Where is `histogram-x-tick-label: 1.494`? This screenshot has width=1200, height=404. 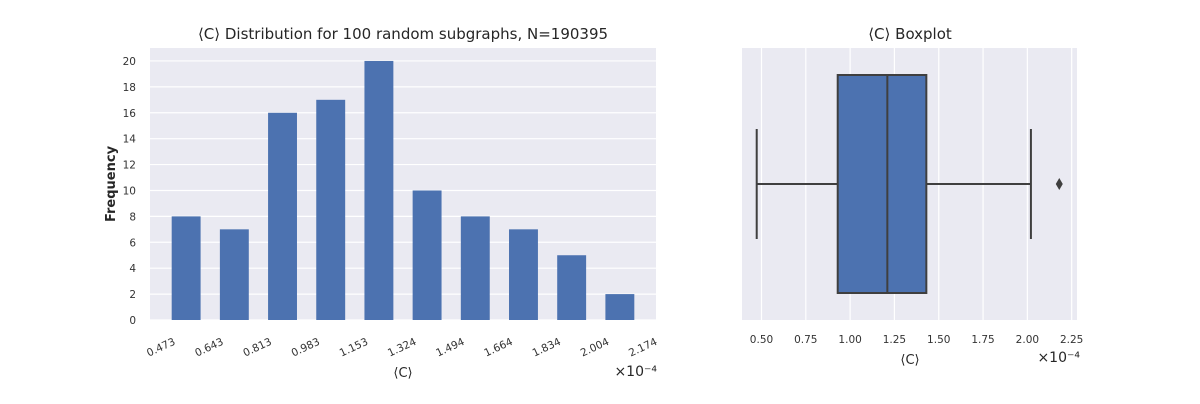 histogram-x-tick-label: 1.494 is located at coordinates (450, 348).